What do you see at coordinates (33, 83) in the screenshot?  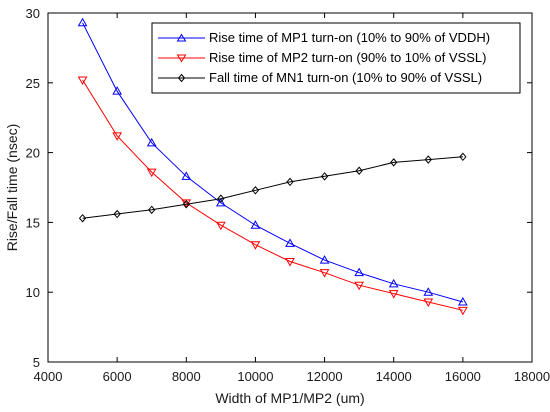 I see `y-tick-label: 25` at bounding box center [33, 83].